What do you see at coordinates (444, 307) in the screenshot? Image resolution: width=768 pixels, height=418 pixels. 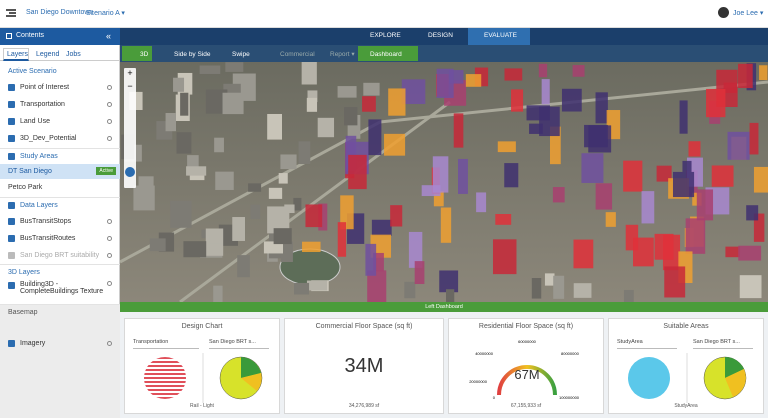 I see `dashboard-bar: Left Dashboard` at bounding box center [444, 307].